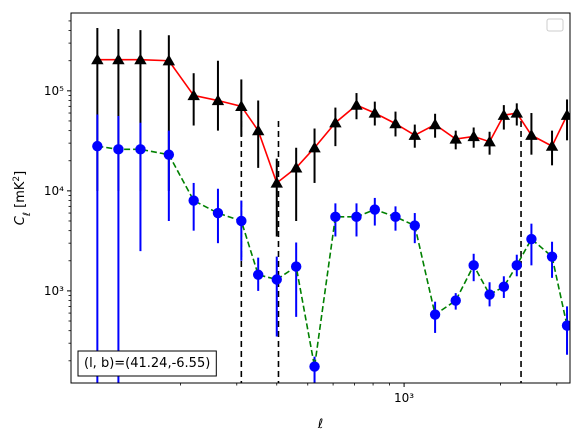 Image resolution: width=580 pixels, height=441 pixels. Describe the element at coordinates (555, 25) in the screenshot. I see `legend-box` at that location.